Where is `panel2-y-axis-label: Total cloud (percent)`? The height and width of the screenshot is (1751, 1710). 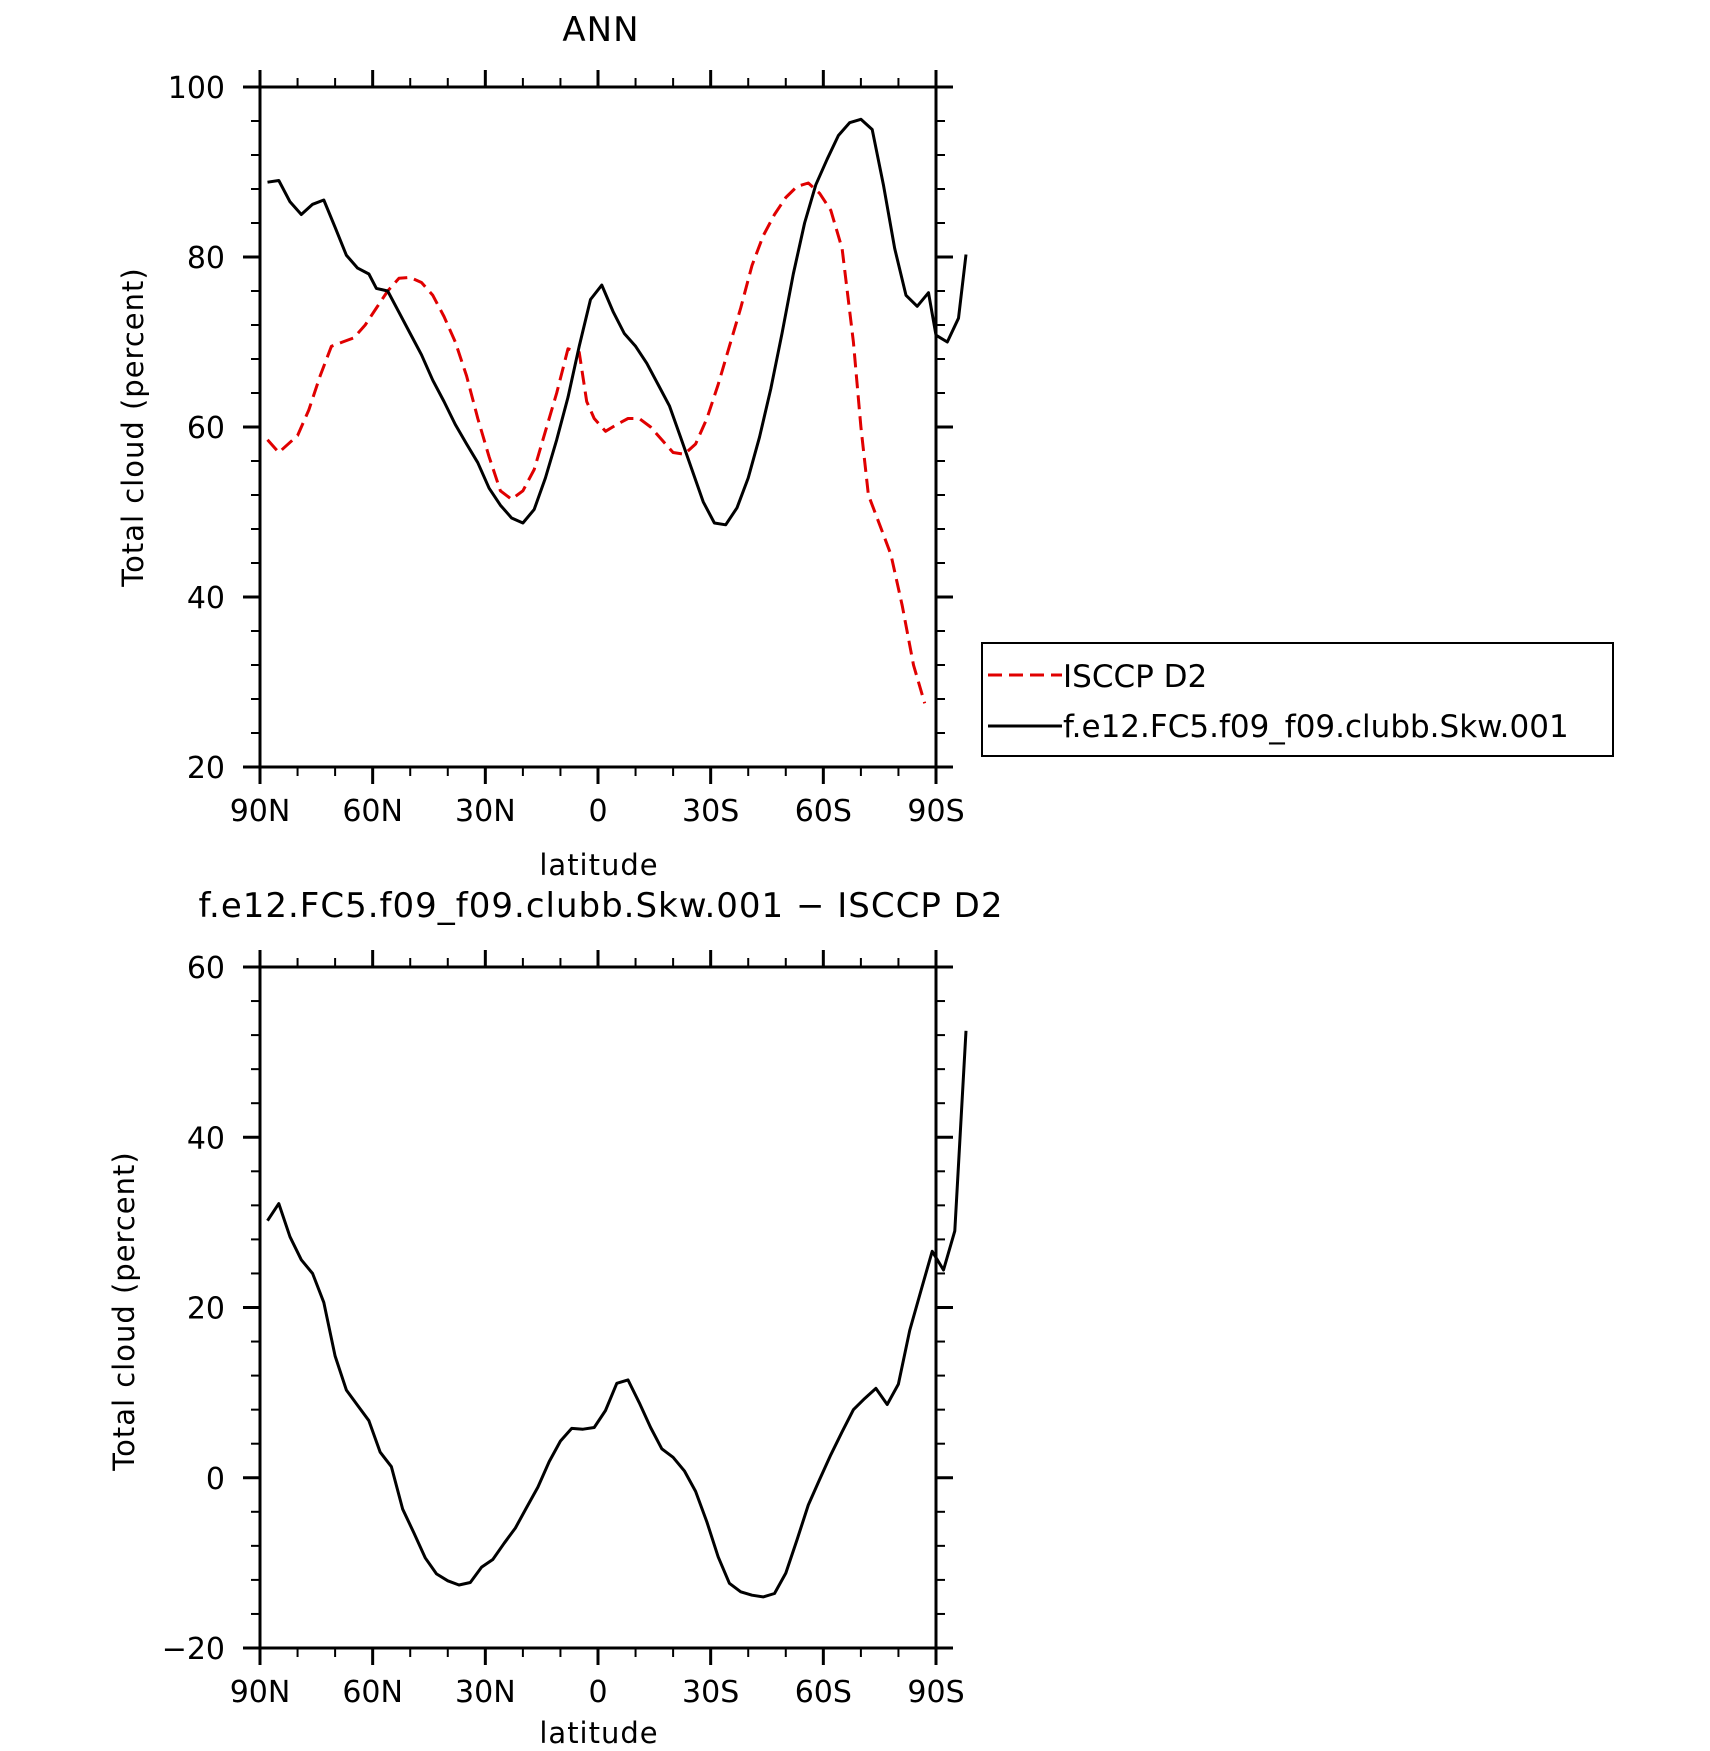
panel2-y-axis-label: Total cloud (percent) is located at coordinates (124, 1311).